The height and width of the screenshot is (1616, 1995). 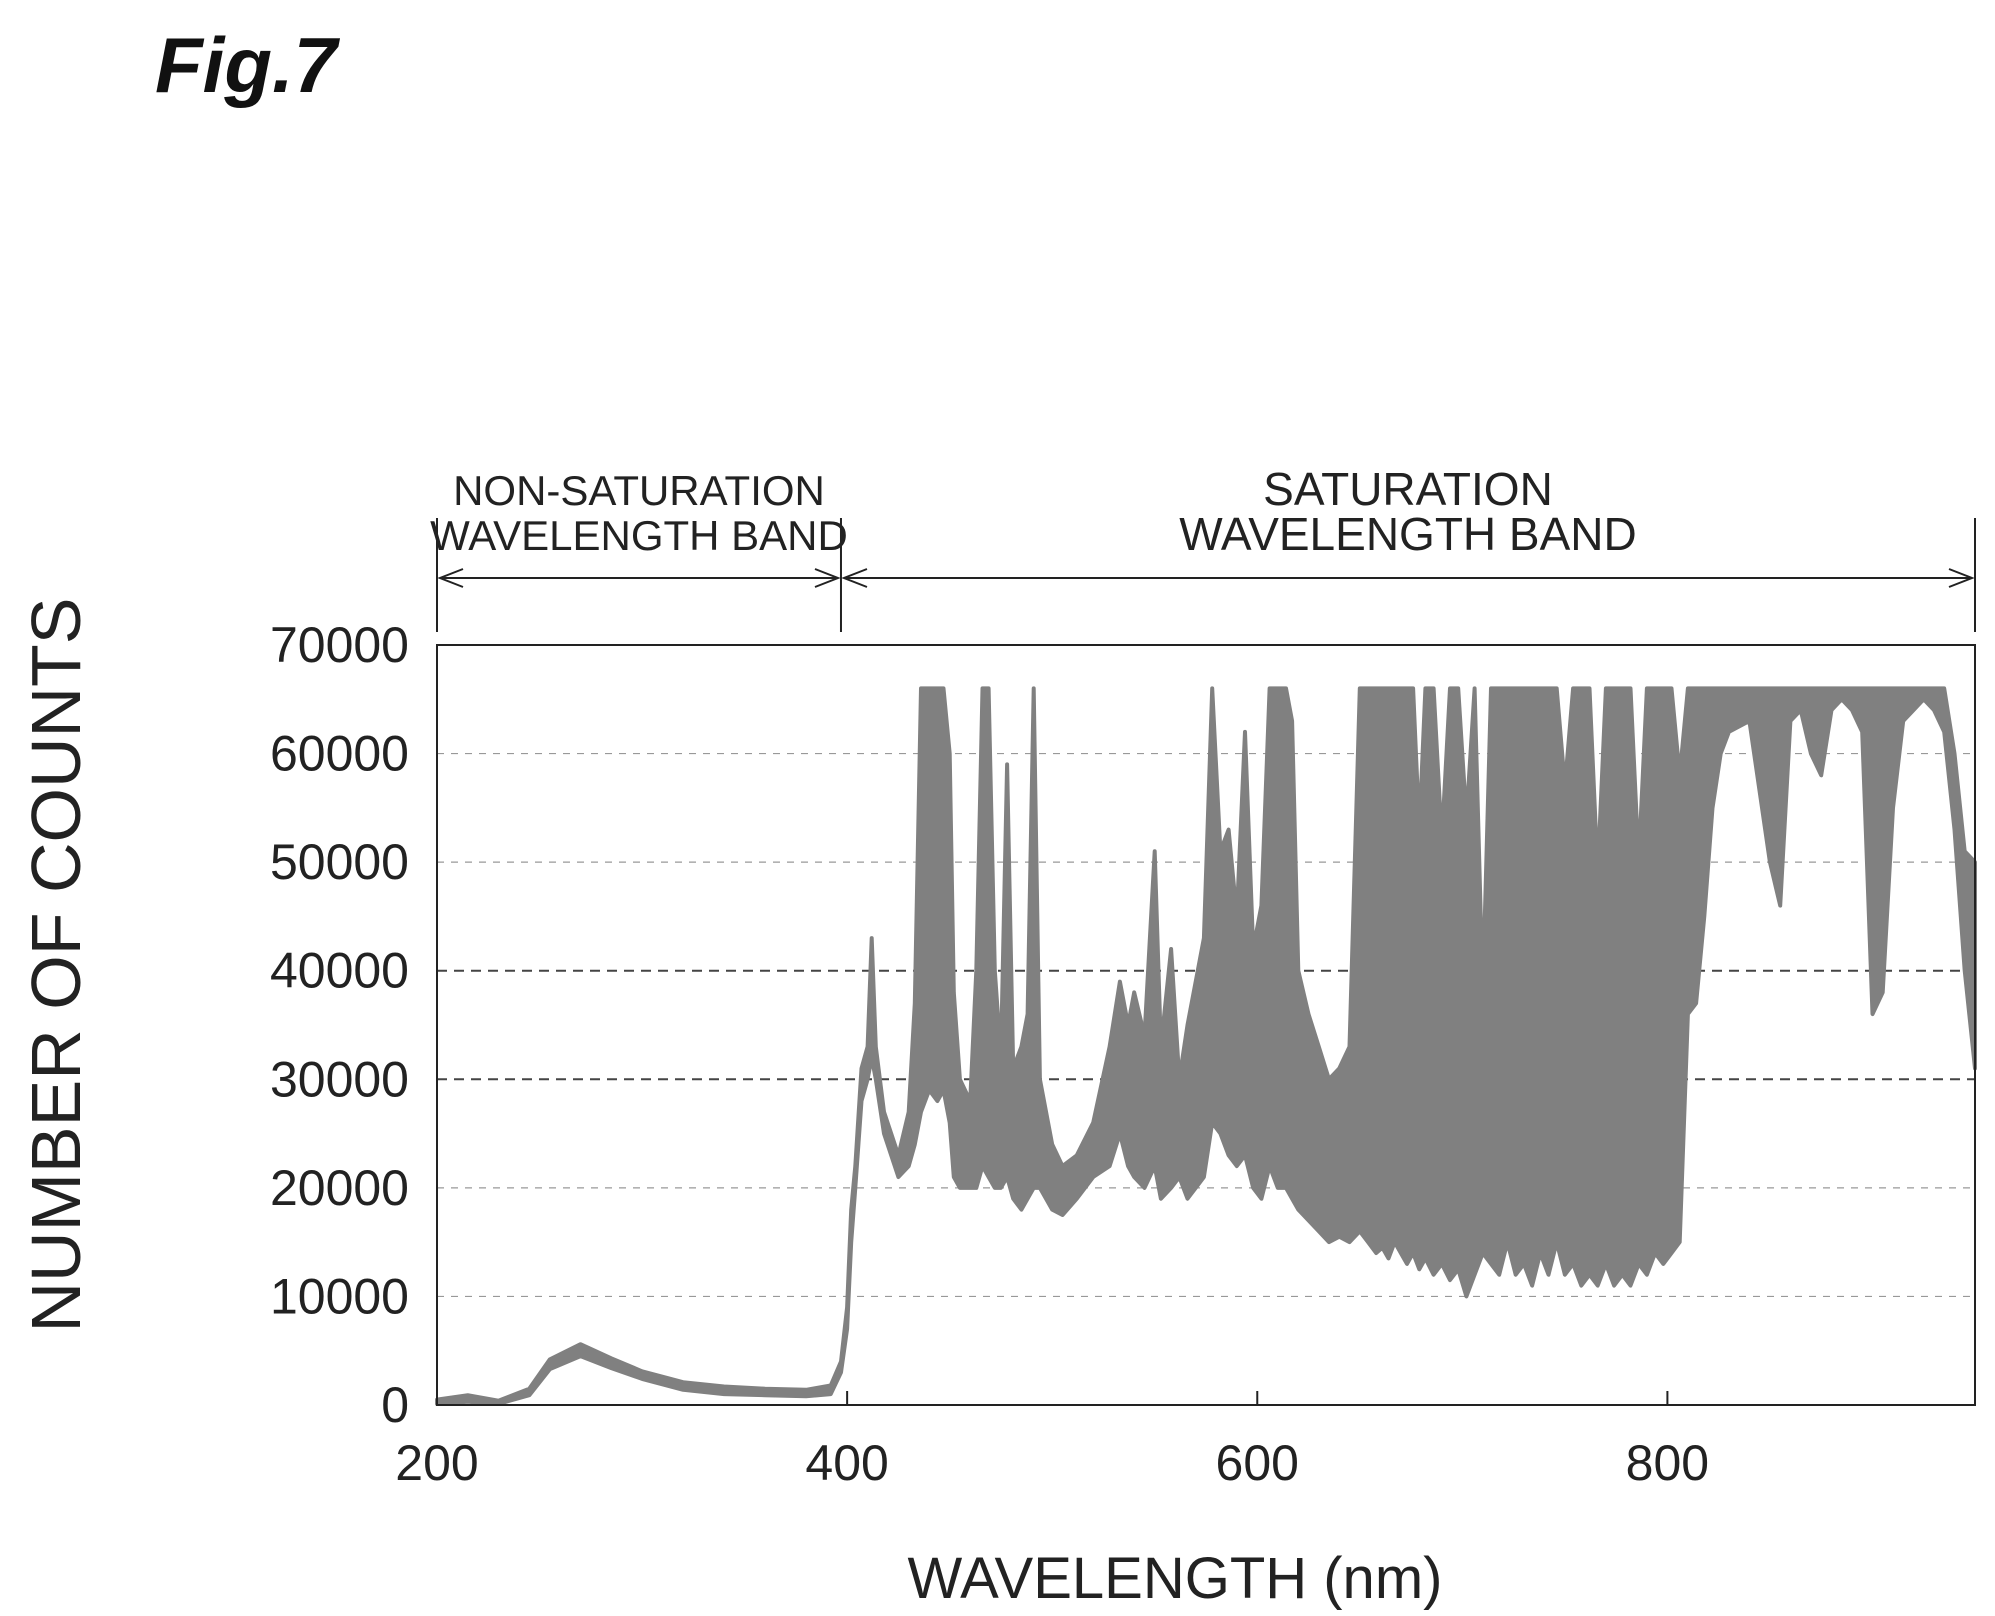 What do you see at coordinates (339, 1079) in the screenshot?
I see `y-tick-label: 30000` at bounding box center [339, 1079].